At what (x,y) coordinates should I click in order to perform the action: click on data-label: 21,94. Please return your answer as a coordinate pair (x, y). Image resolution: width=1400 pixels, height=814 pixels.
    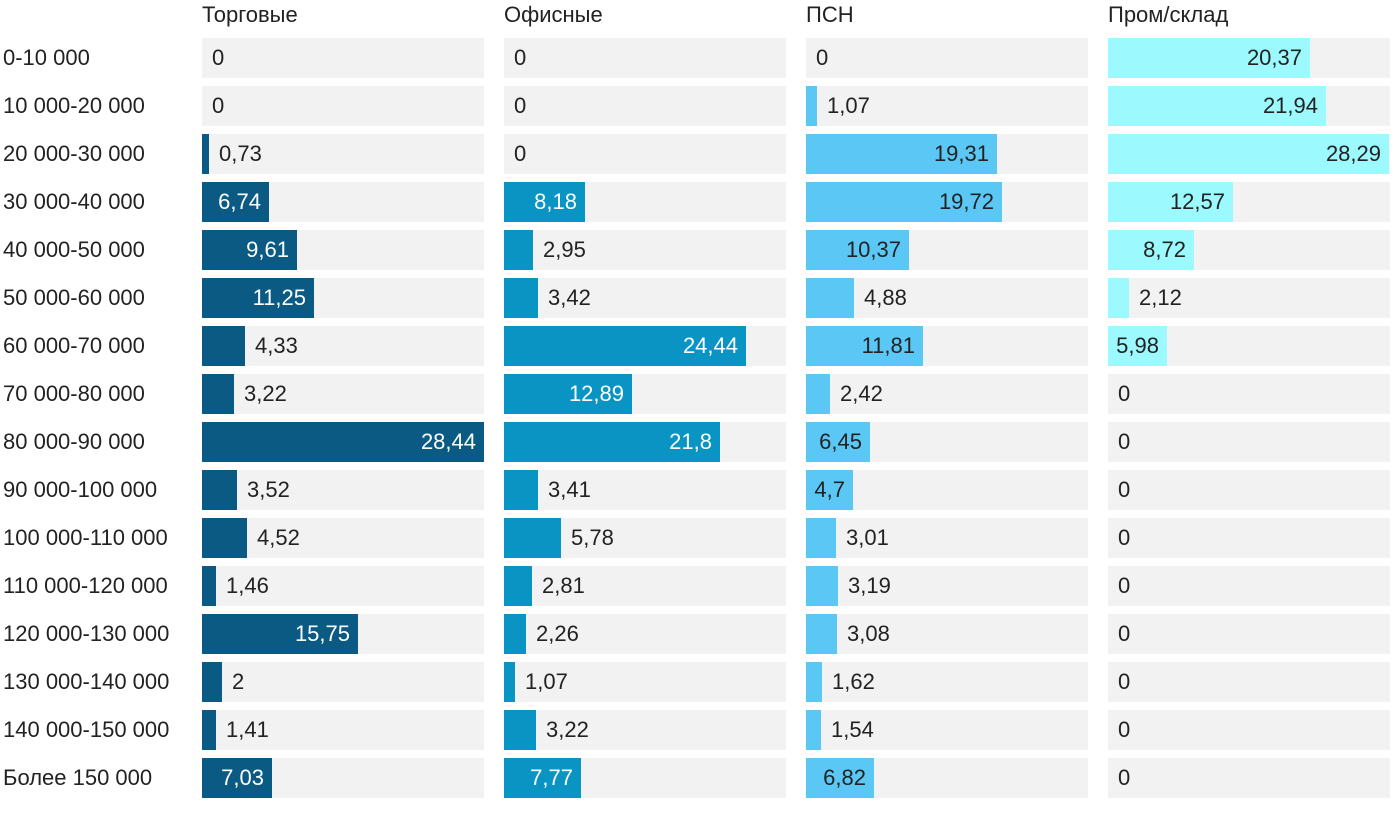
    Looking at the image, I should click on (1290, 105).